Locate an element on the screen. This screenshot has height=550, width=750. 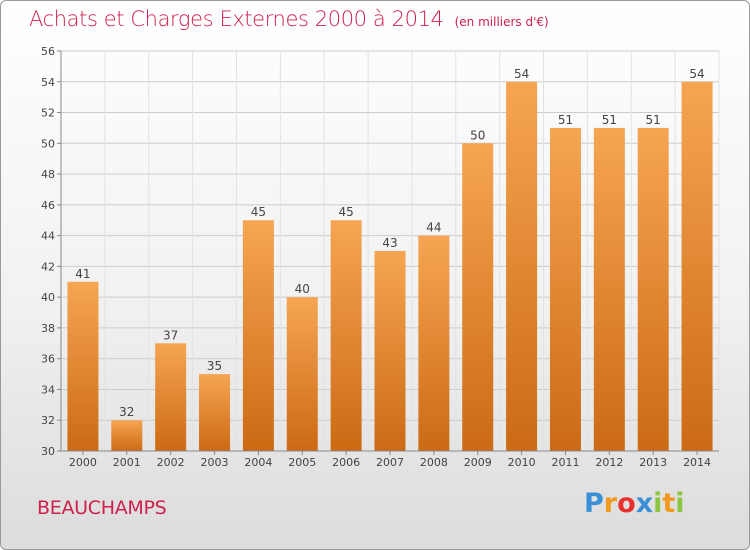
bar-value-label: 44 is located at coordinates (433, 228).